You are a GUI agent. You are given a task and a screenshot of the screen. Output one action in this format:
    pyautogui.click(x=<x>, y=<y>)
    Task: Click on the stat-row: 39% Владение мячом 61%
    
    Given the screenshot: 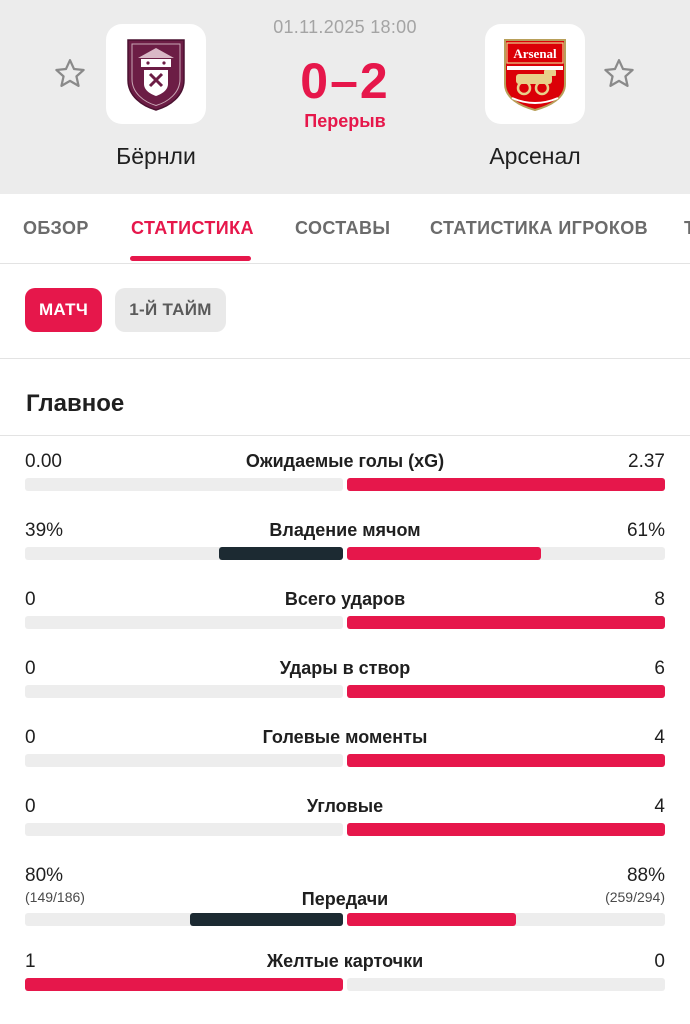 What is the action you would take?
    pyautogui.click(x=345, y=550)
    